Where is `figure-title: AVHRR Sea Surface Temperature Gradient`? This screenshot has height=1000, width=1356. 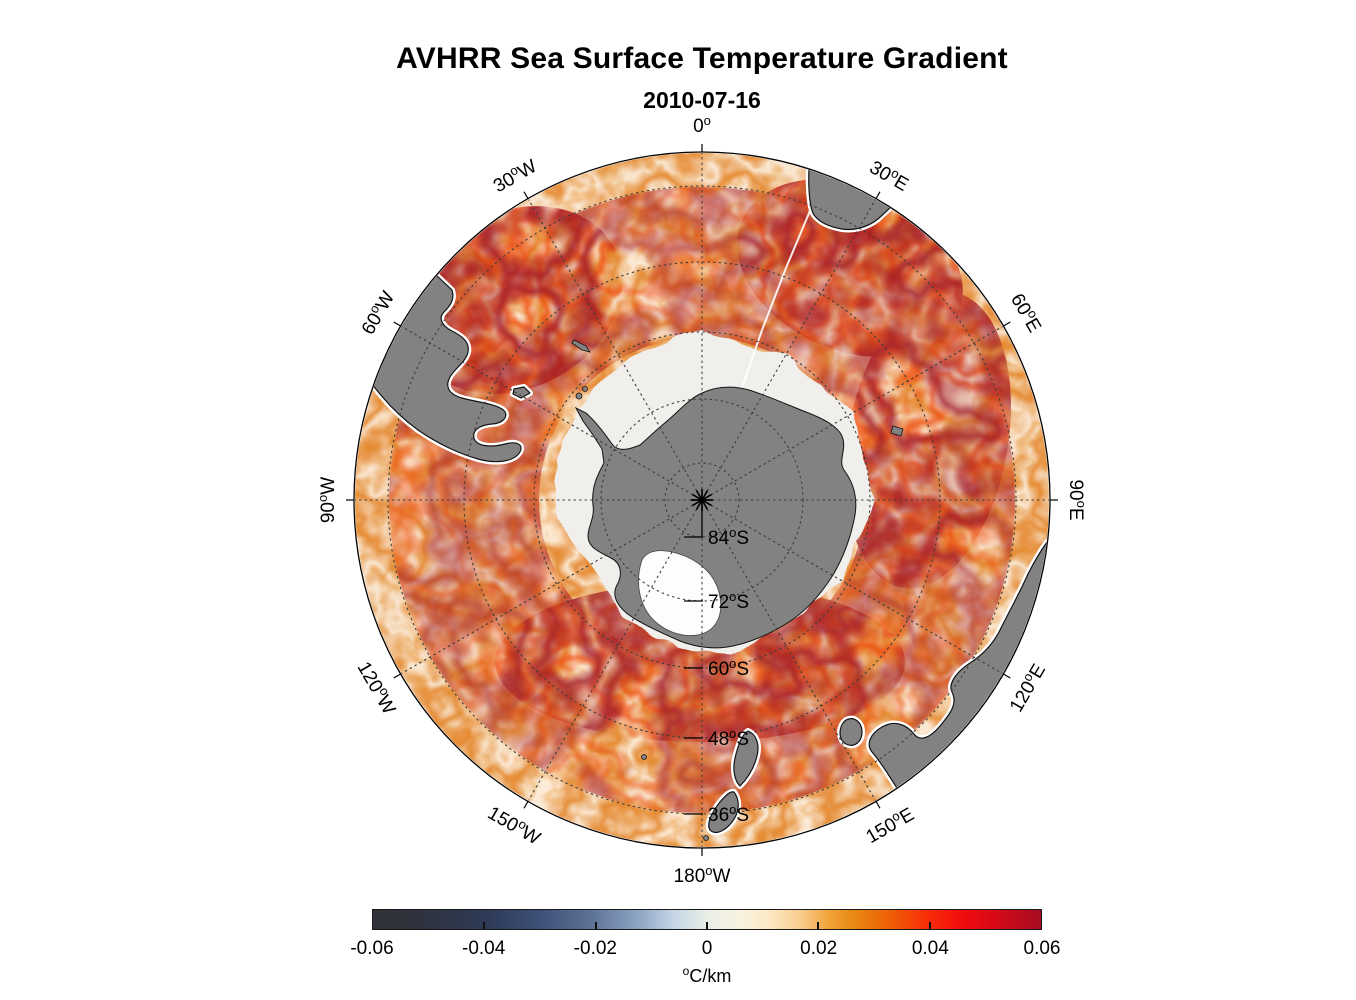
figure-title: AVHRR Sea Surface Temperature Gradient is located at coordinates (702, 58).